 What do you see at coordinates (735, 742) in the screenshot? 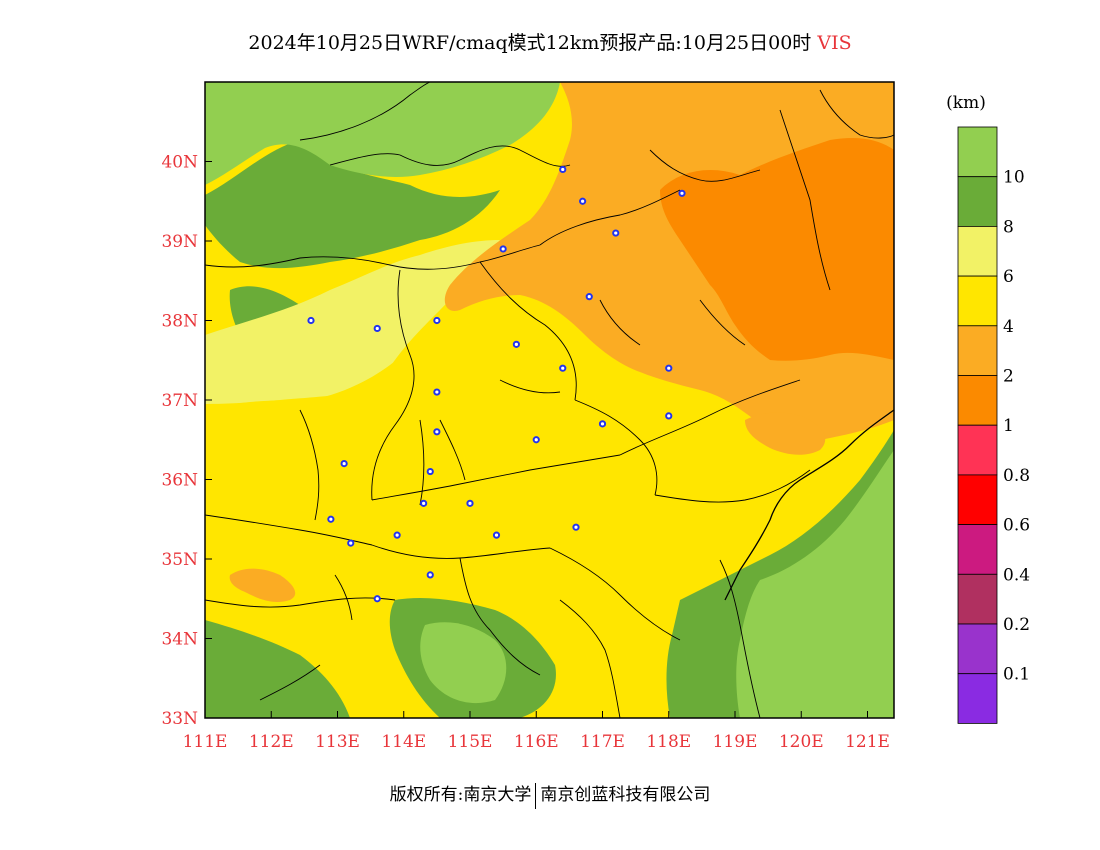
I see `x-tick-label: 119E` at bounding box center [735, 742].